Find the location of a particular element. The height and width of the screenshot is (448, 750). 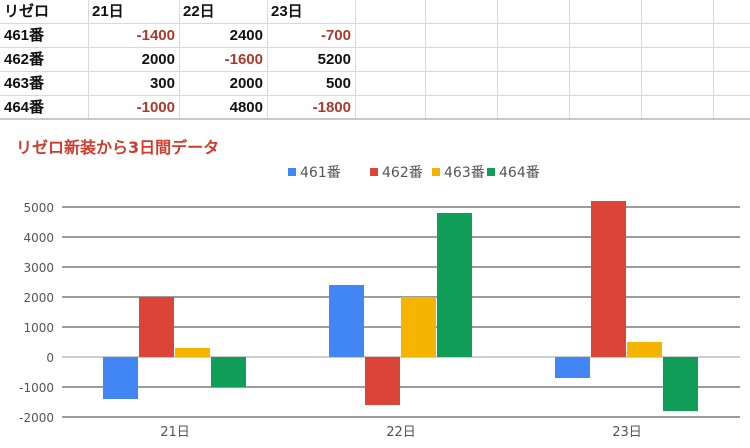

bar-461番-22日 is located at coordinates (346, 321).